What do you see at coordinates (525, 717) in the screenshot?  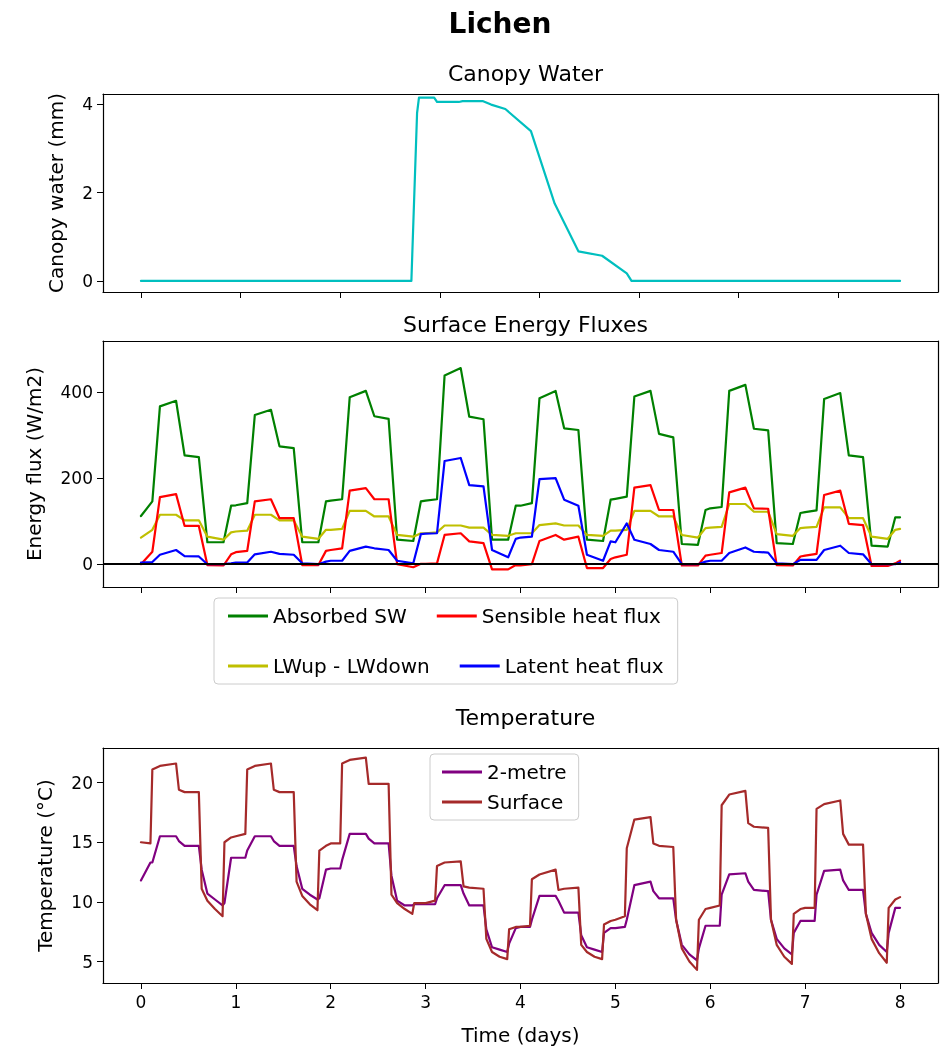 I see `chart-title: Temperature` at bounding box center [525, 717].